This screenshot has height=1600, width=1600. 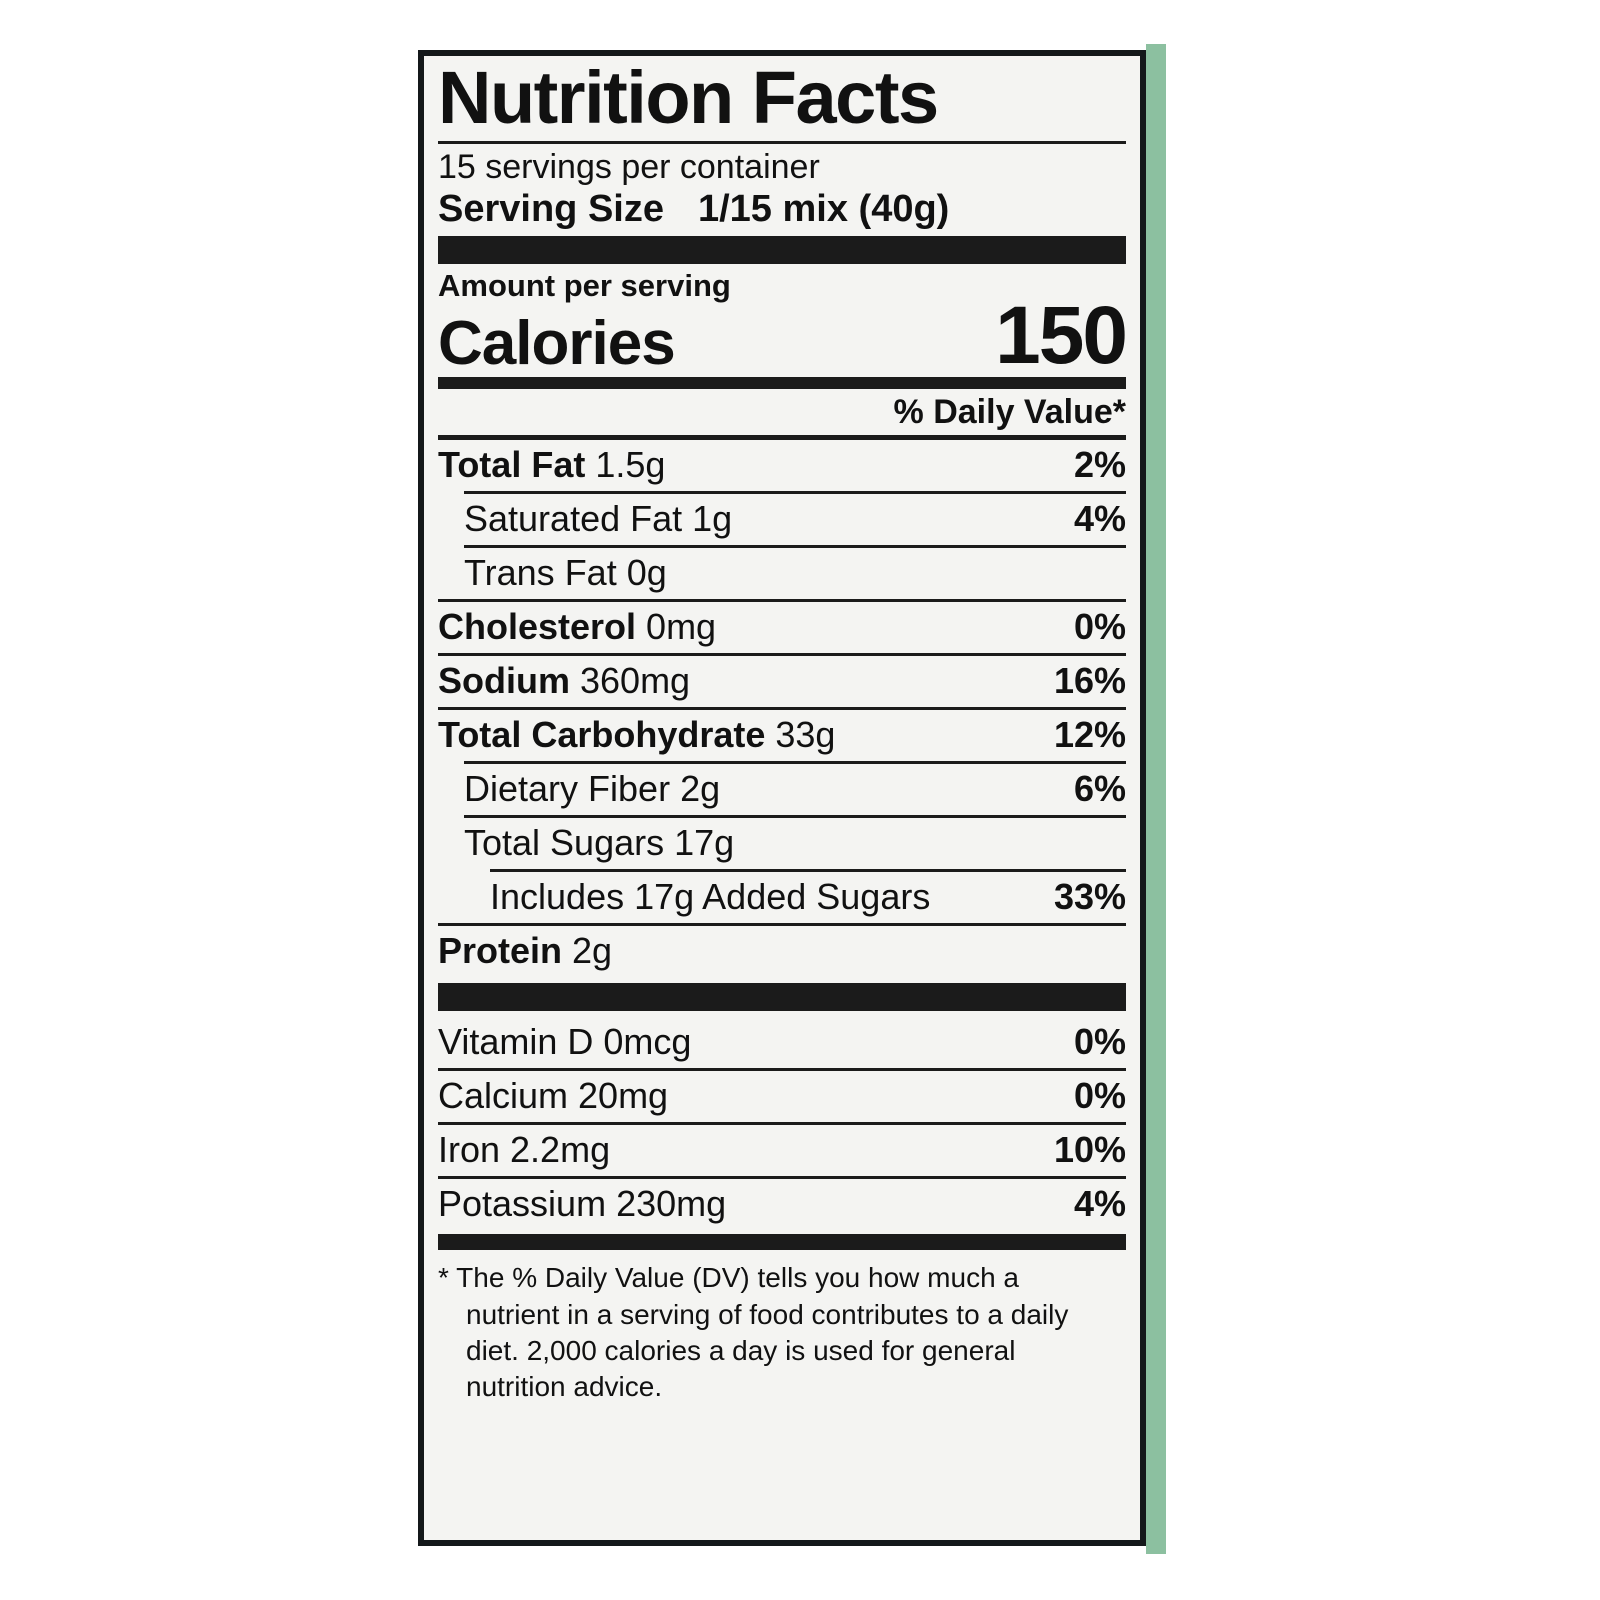 What do you see at coordinates (629, 166) in the screenshot?
I see `servings-per-container: 15 servings per container` at bounding box center [629, 166].